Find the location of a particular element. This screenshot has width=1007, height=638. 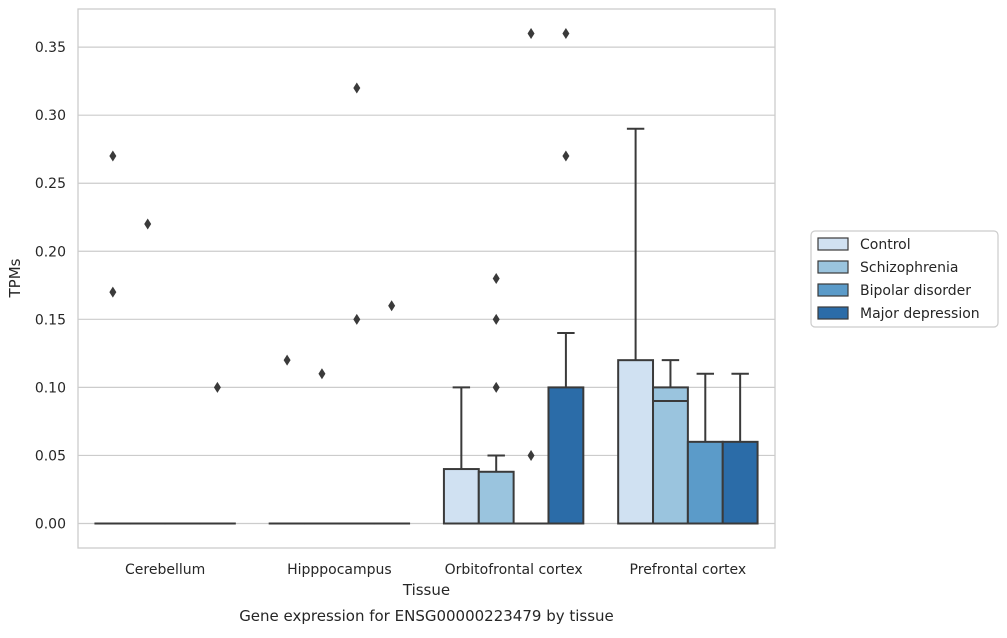

x-tick-label: Hipppocampus is located at coordinates (339, 570).